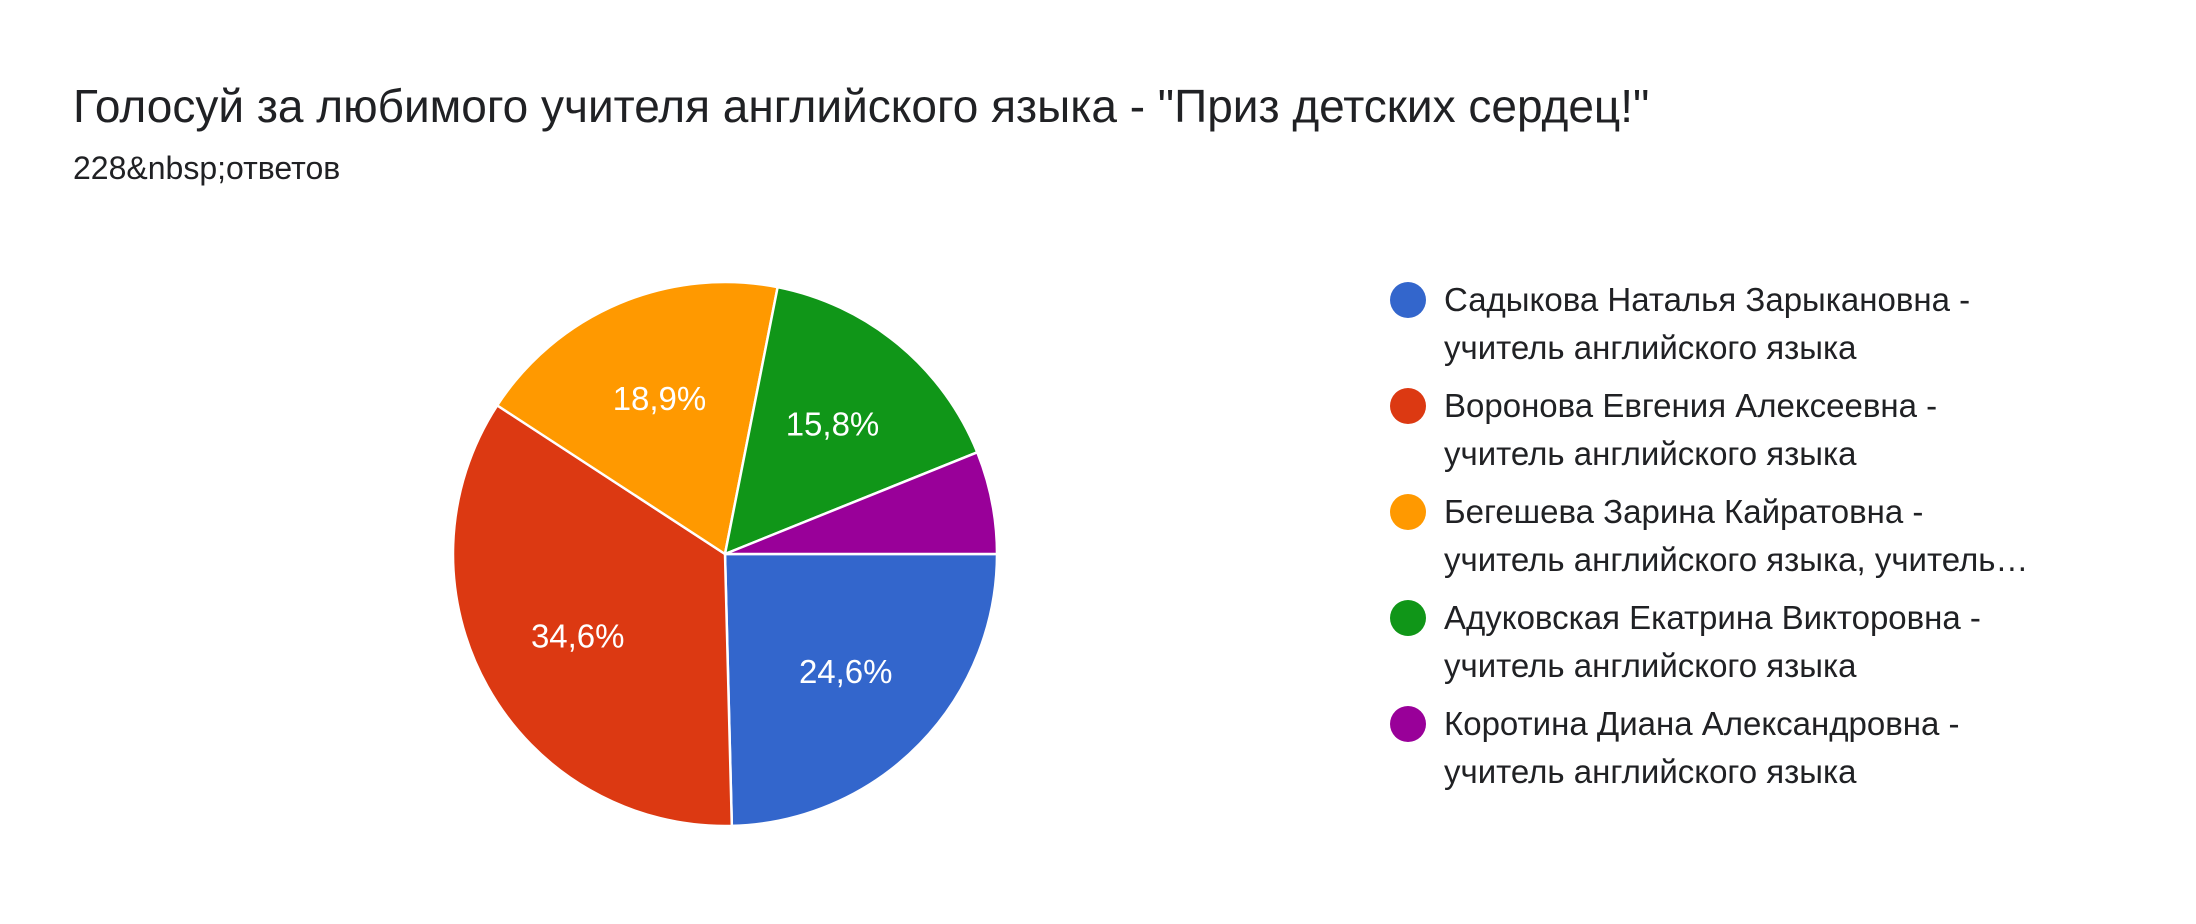 The image size is (2196, 924). I want to click on pie-slice-voronova, so click(592, 616).